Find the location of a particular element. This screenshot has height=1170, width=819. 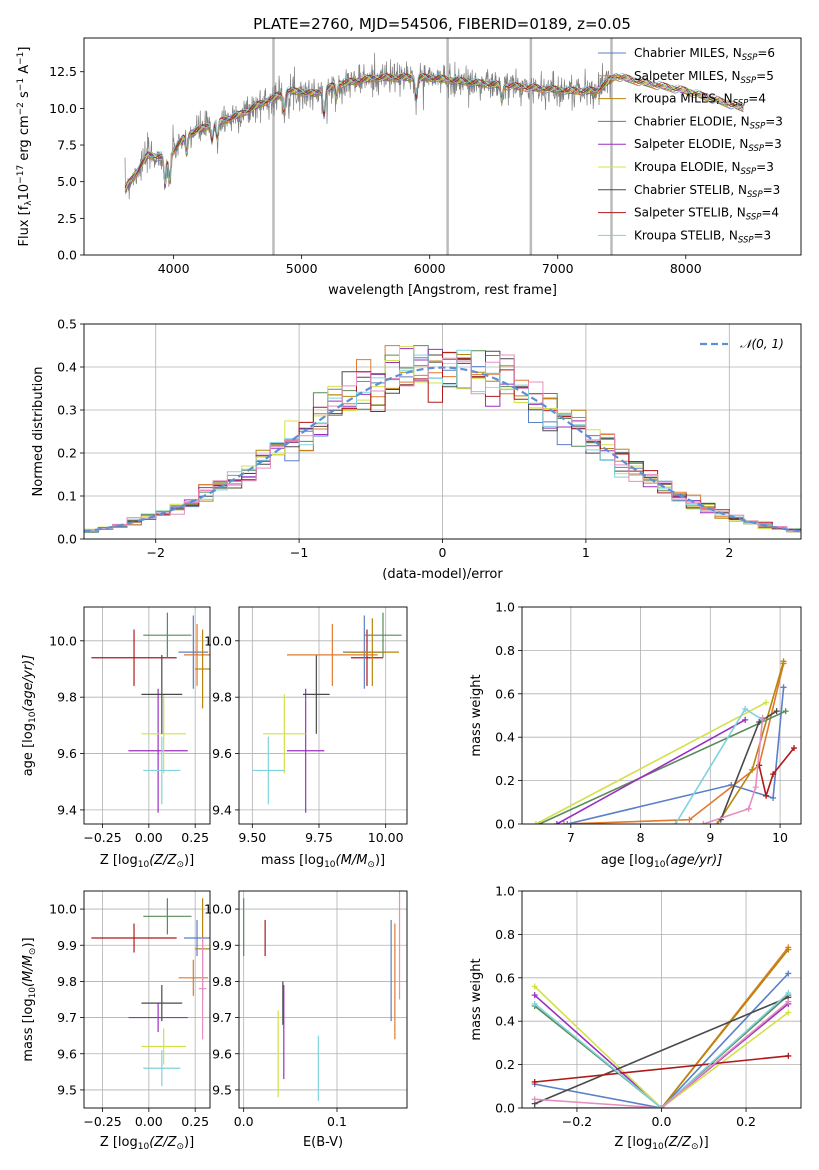

y-tick-label: 9.4 is located at coordinates (222, 809).